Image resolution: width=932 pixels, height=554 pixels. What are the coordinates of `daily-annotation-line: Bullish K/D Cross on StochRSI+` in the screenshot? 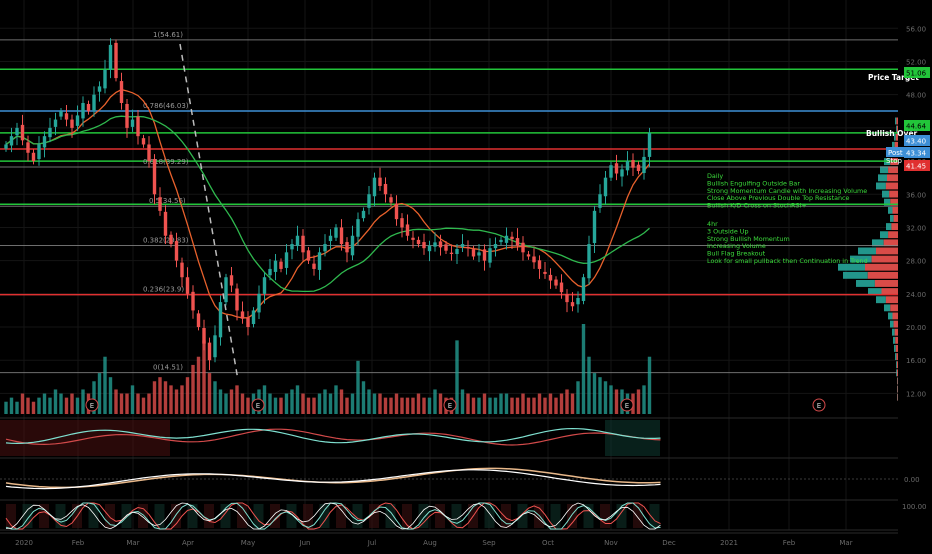 It's located at (757, 206).